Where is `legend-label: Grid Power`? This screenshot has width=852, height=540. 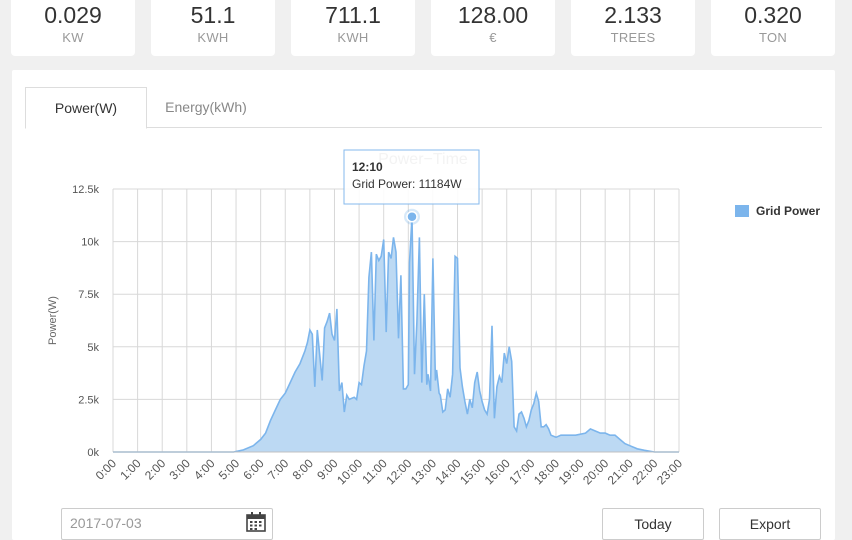 legend-label: Grid Power is located at coordinates (788, 211).